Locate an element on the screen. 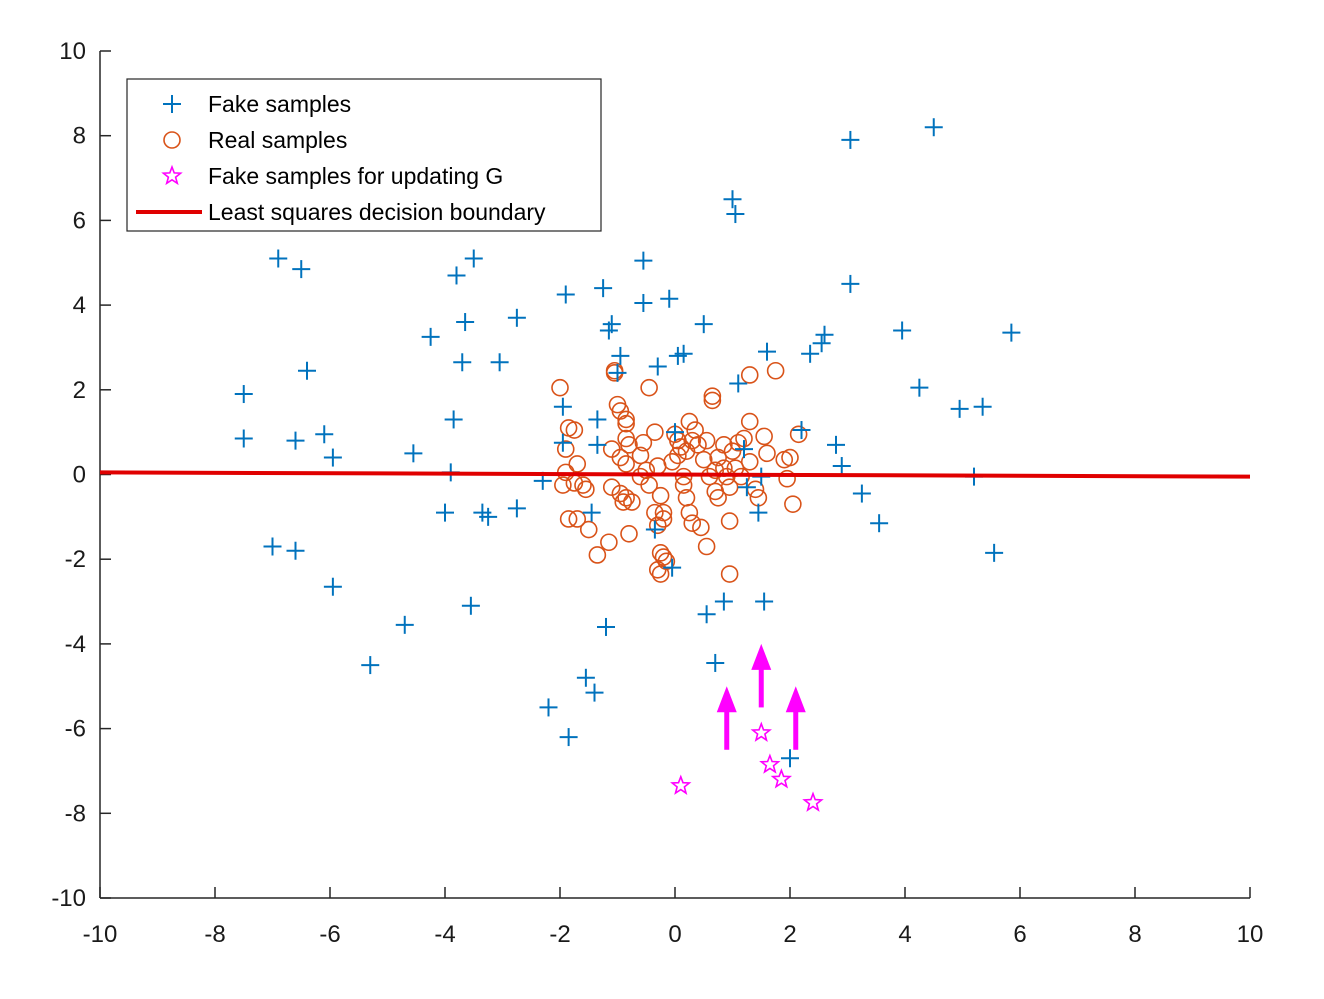 Image resolution: width=1324 pixels, height=999 pixels. x-tick-label: 6 is located at coordinates (1019, 934).